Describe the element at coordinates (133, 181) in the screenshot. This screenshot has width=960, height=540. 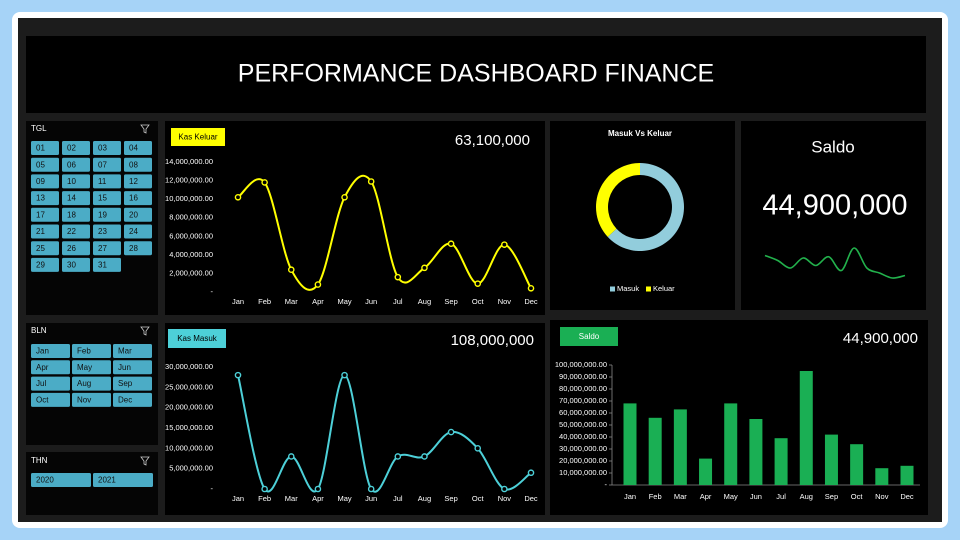
I see `slicer-button-label: 12` at that location.